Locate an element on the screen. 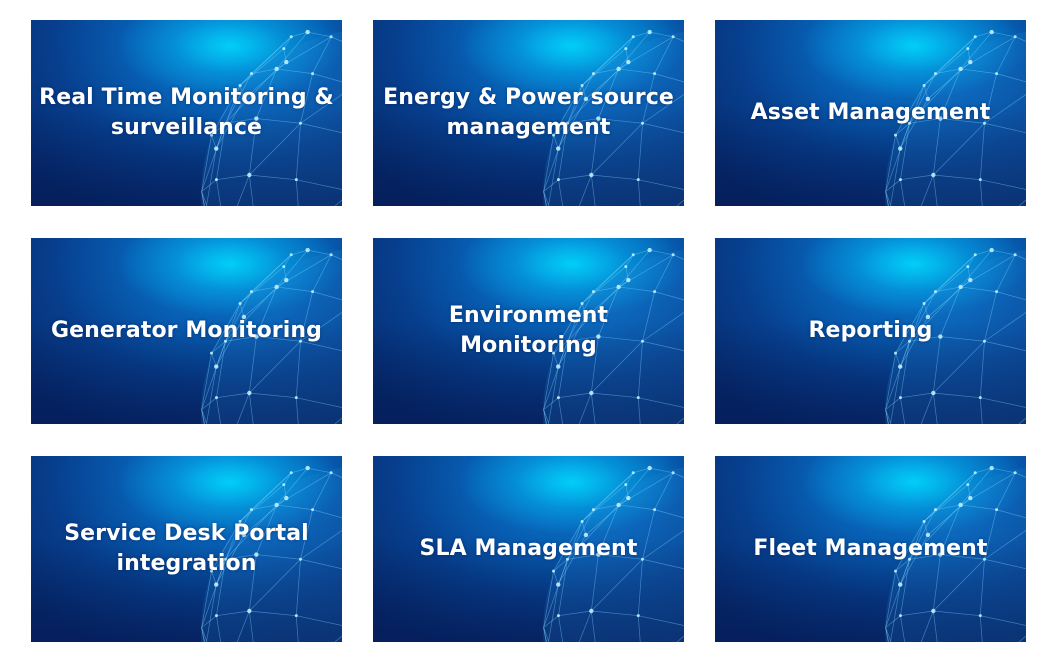  card-title: Energy & Power source management is located at coordinates (528, 112).